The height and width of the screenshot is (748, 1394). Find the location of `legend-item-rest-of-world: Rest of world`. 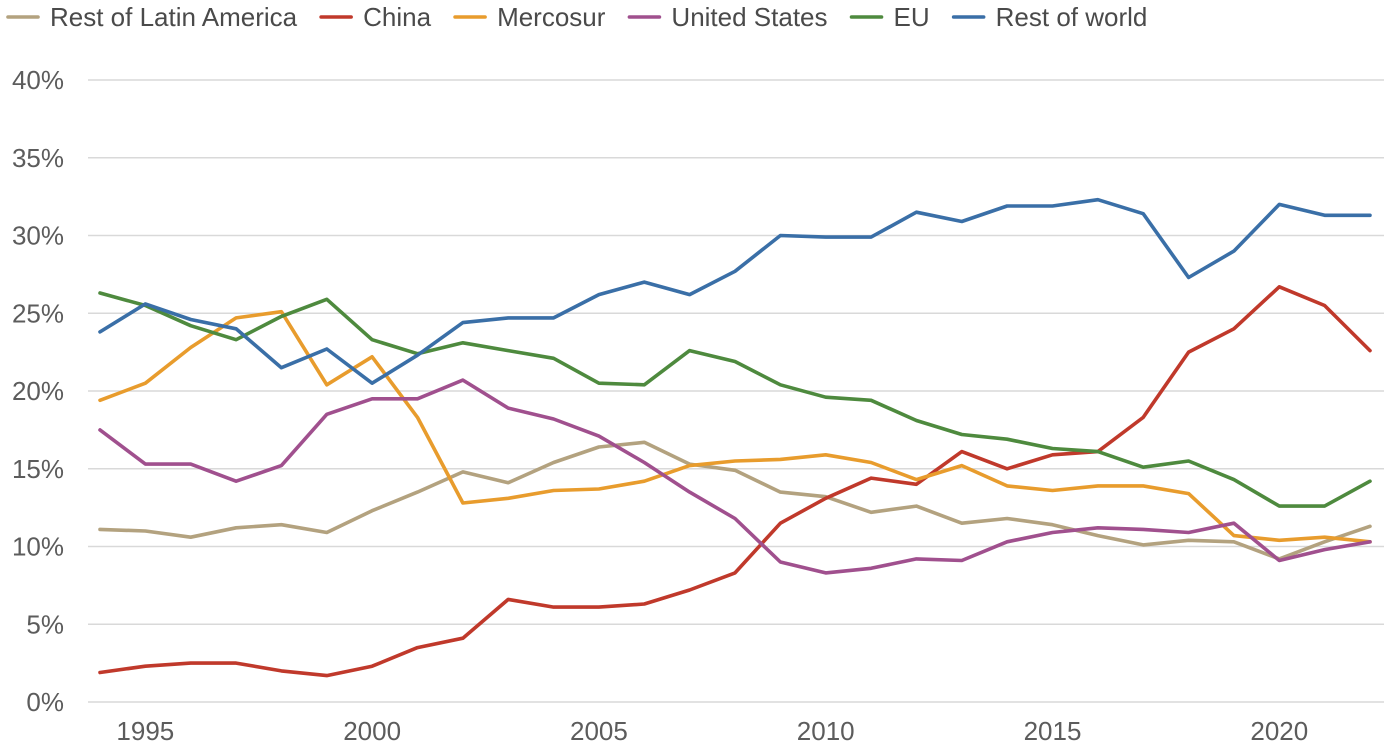

legend-item-rest-of-world: Rest of world is located at coordinates (1049, 17).